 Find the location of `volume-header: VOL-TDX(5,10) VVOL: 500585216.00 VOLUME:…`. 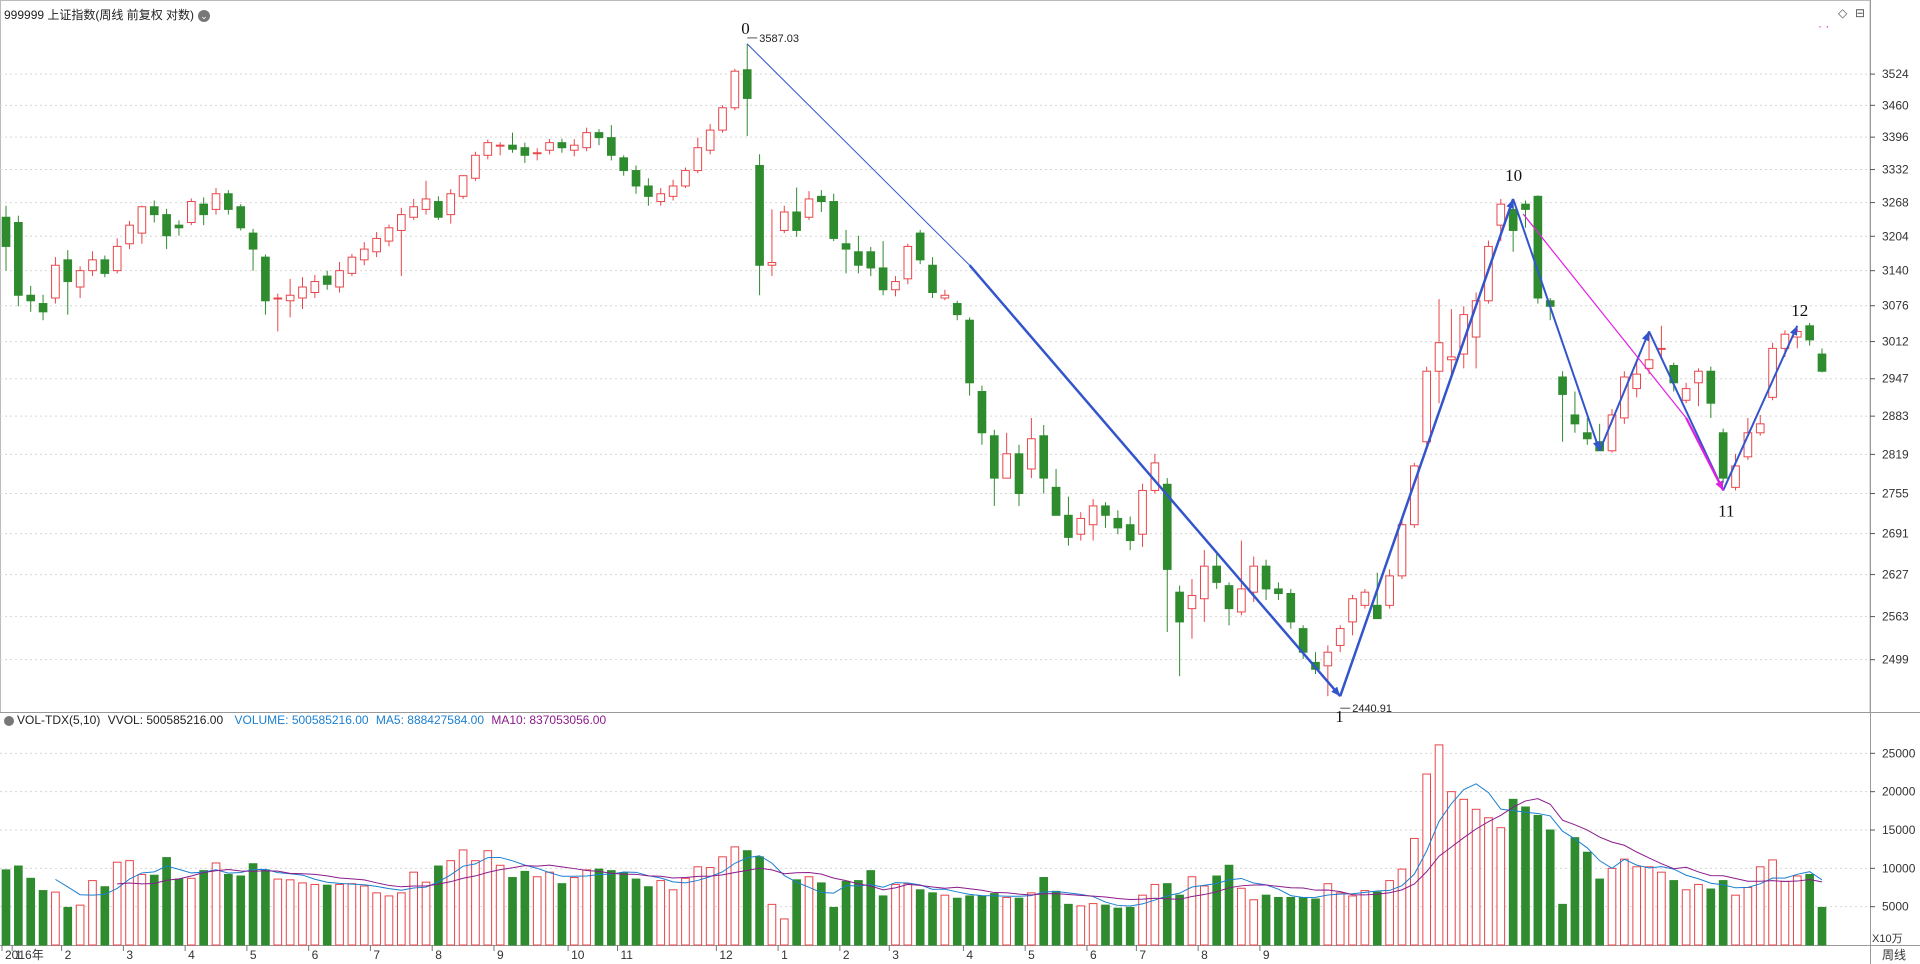

volume-header: VOL-TDX(5,10) VVOL: 500585216.00 VOLUME:… is located at coordinates (305, 720).